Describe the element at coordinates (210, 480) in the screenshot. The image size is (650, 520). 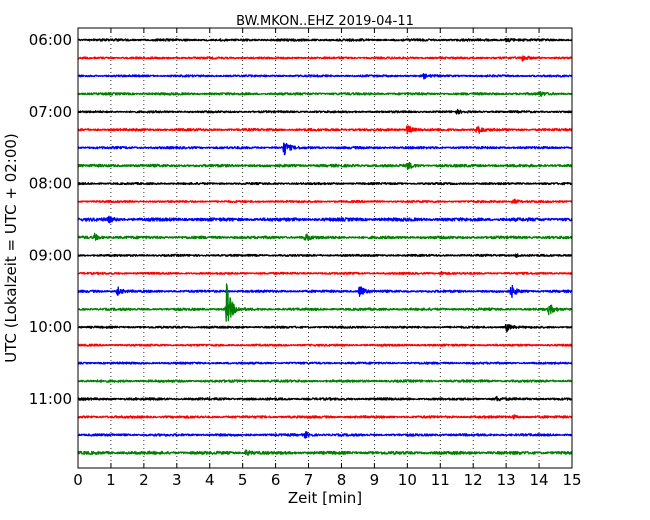
I see `x-tick-label: 4` at that location.